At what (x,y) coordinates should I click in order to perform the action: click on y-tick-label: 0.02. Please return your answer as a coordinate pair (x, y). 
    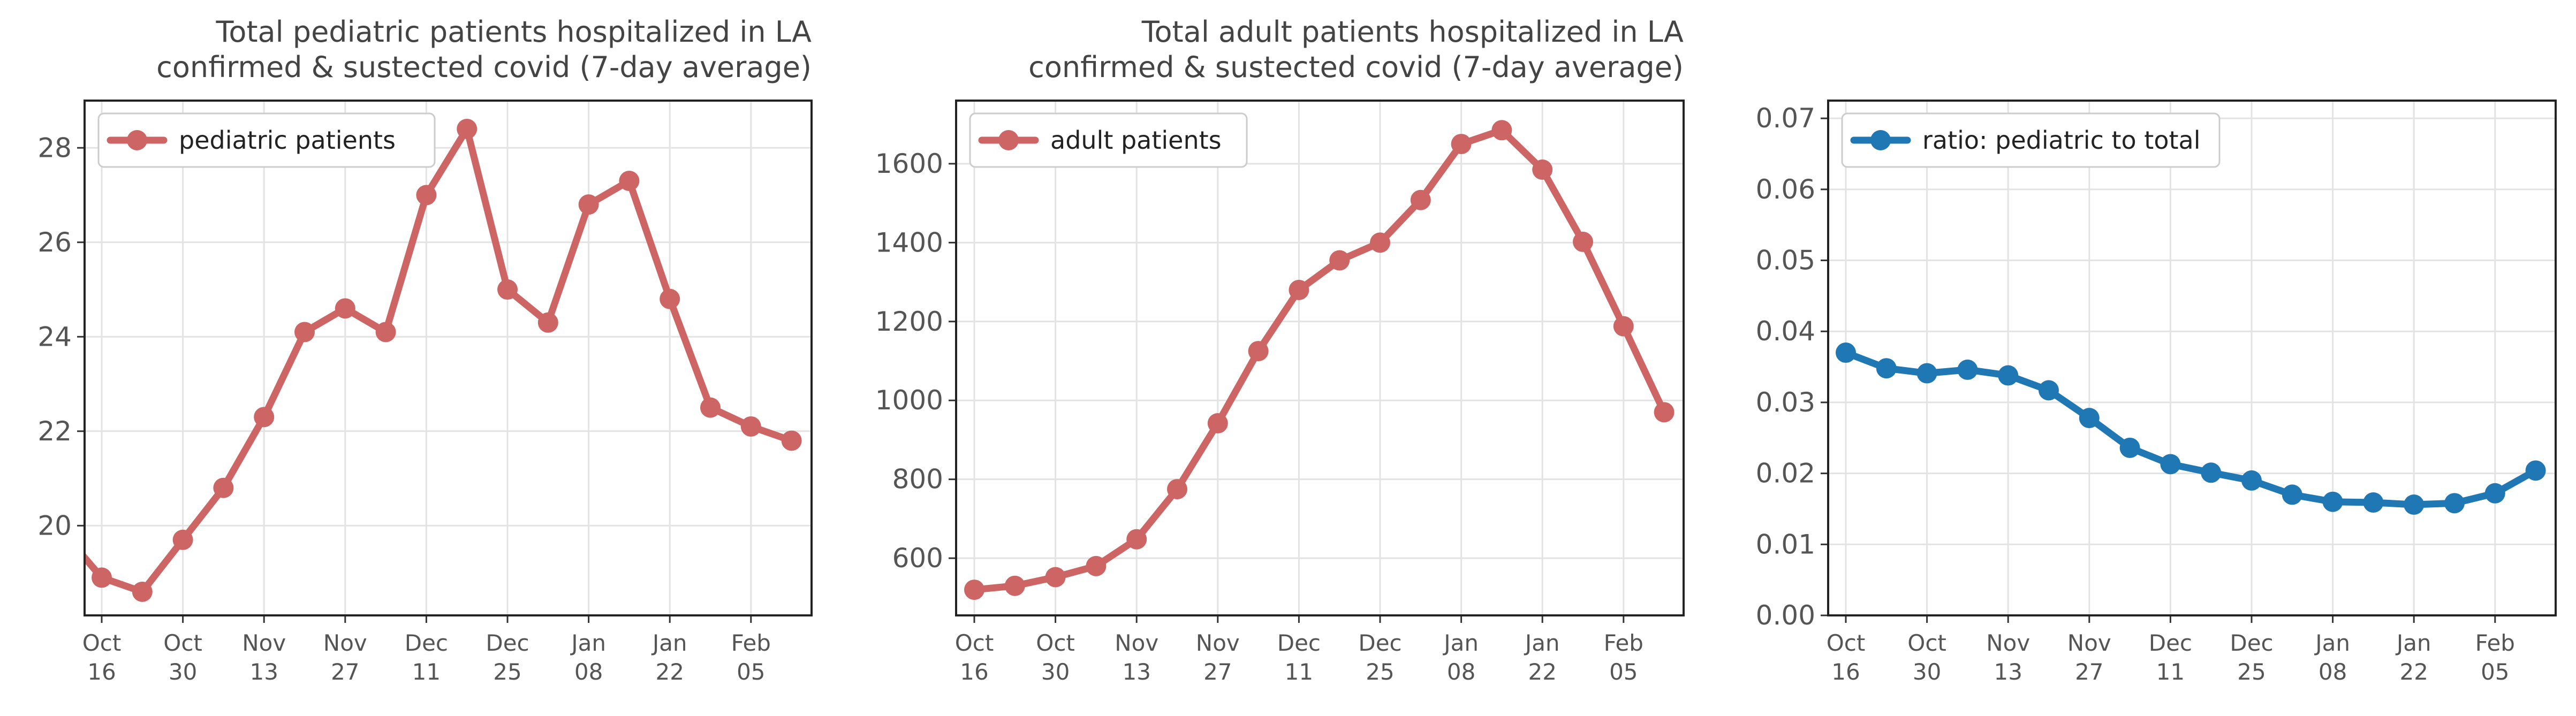
    Looking at the image, I should click on (1785, 473).